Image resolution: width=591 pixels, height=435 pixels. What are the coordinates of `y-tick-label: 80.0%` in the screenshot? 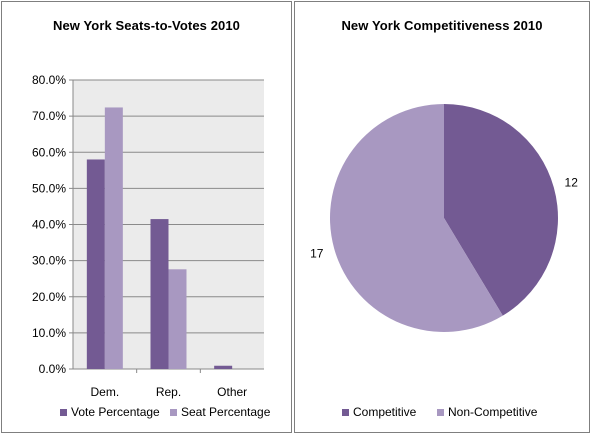 It's located at (49, 80).